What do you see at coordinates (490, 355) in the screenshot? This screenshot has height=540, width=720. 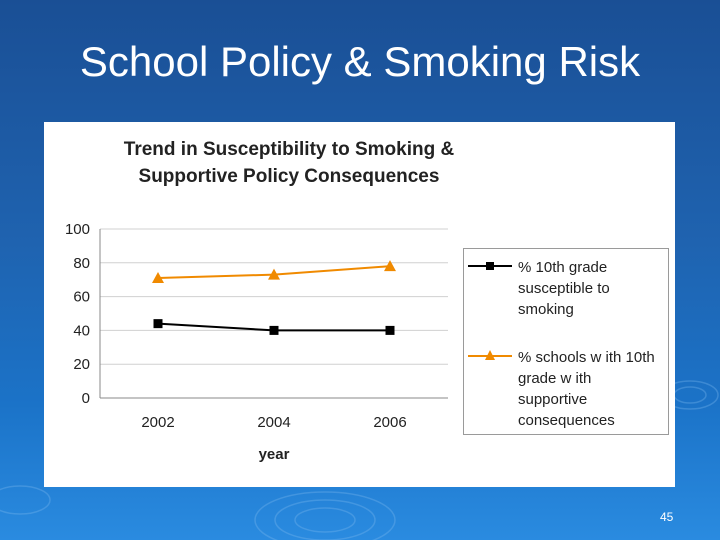 I see `legend-swatch-triangle-orange` at bounding box center [490, 355].